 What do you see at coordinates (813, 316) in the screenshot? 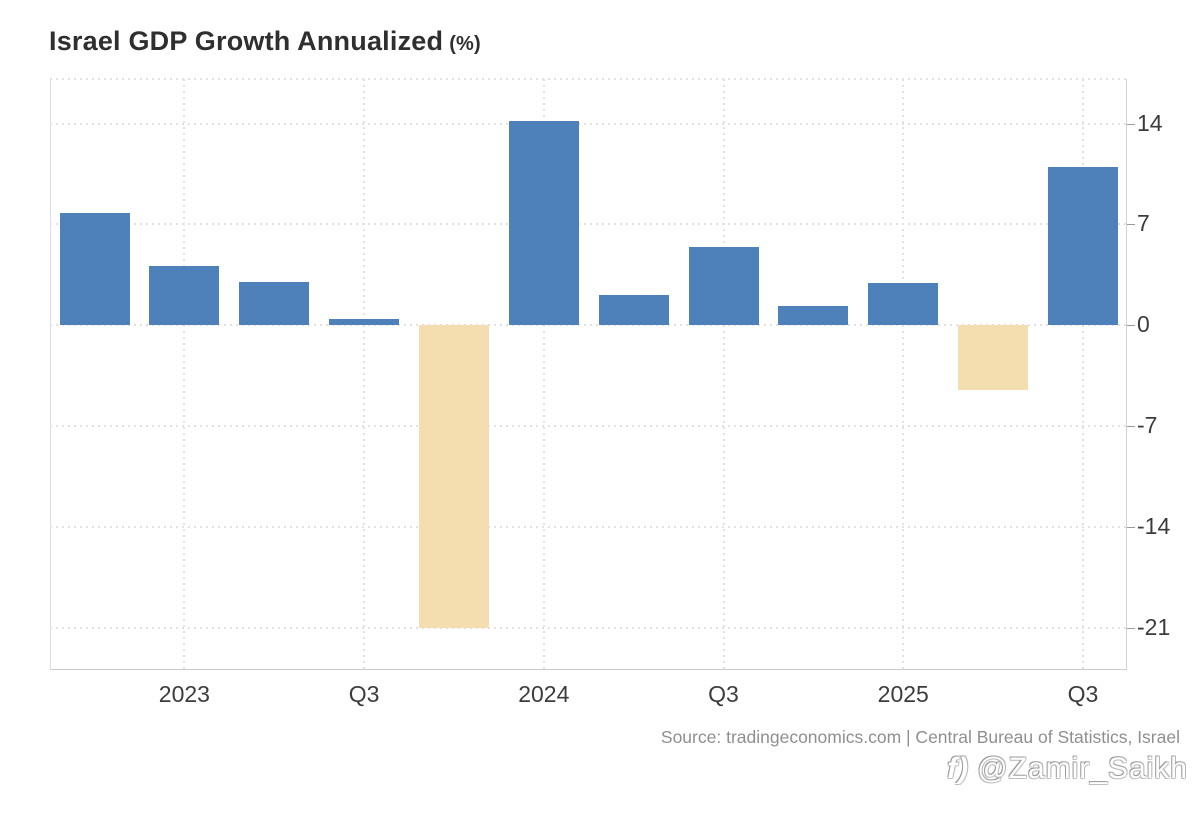
I see `bar-q4-2024` at bounding box center [813, 316].